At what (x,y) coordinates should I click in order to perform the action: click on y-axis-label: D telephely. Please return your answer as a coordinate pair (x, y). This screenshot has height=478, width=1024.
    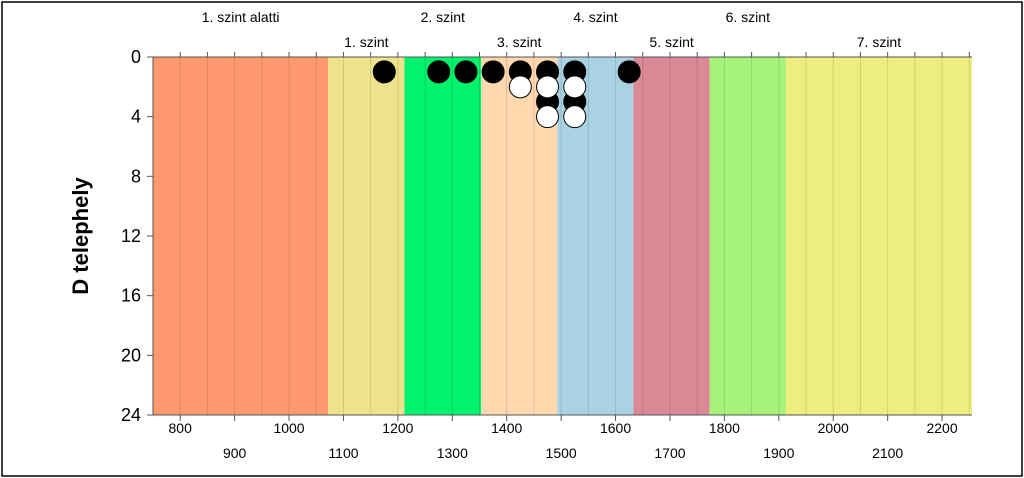
    Looking at the image, I should click on (80, 236).